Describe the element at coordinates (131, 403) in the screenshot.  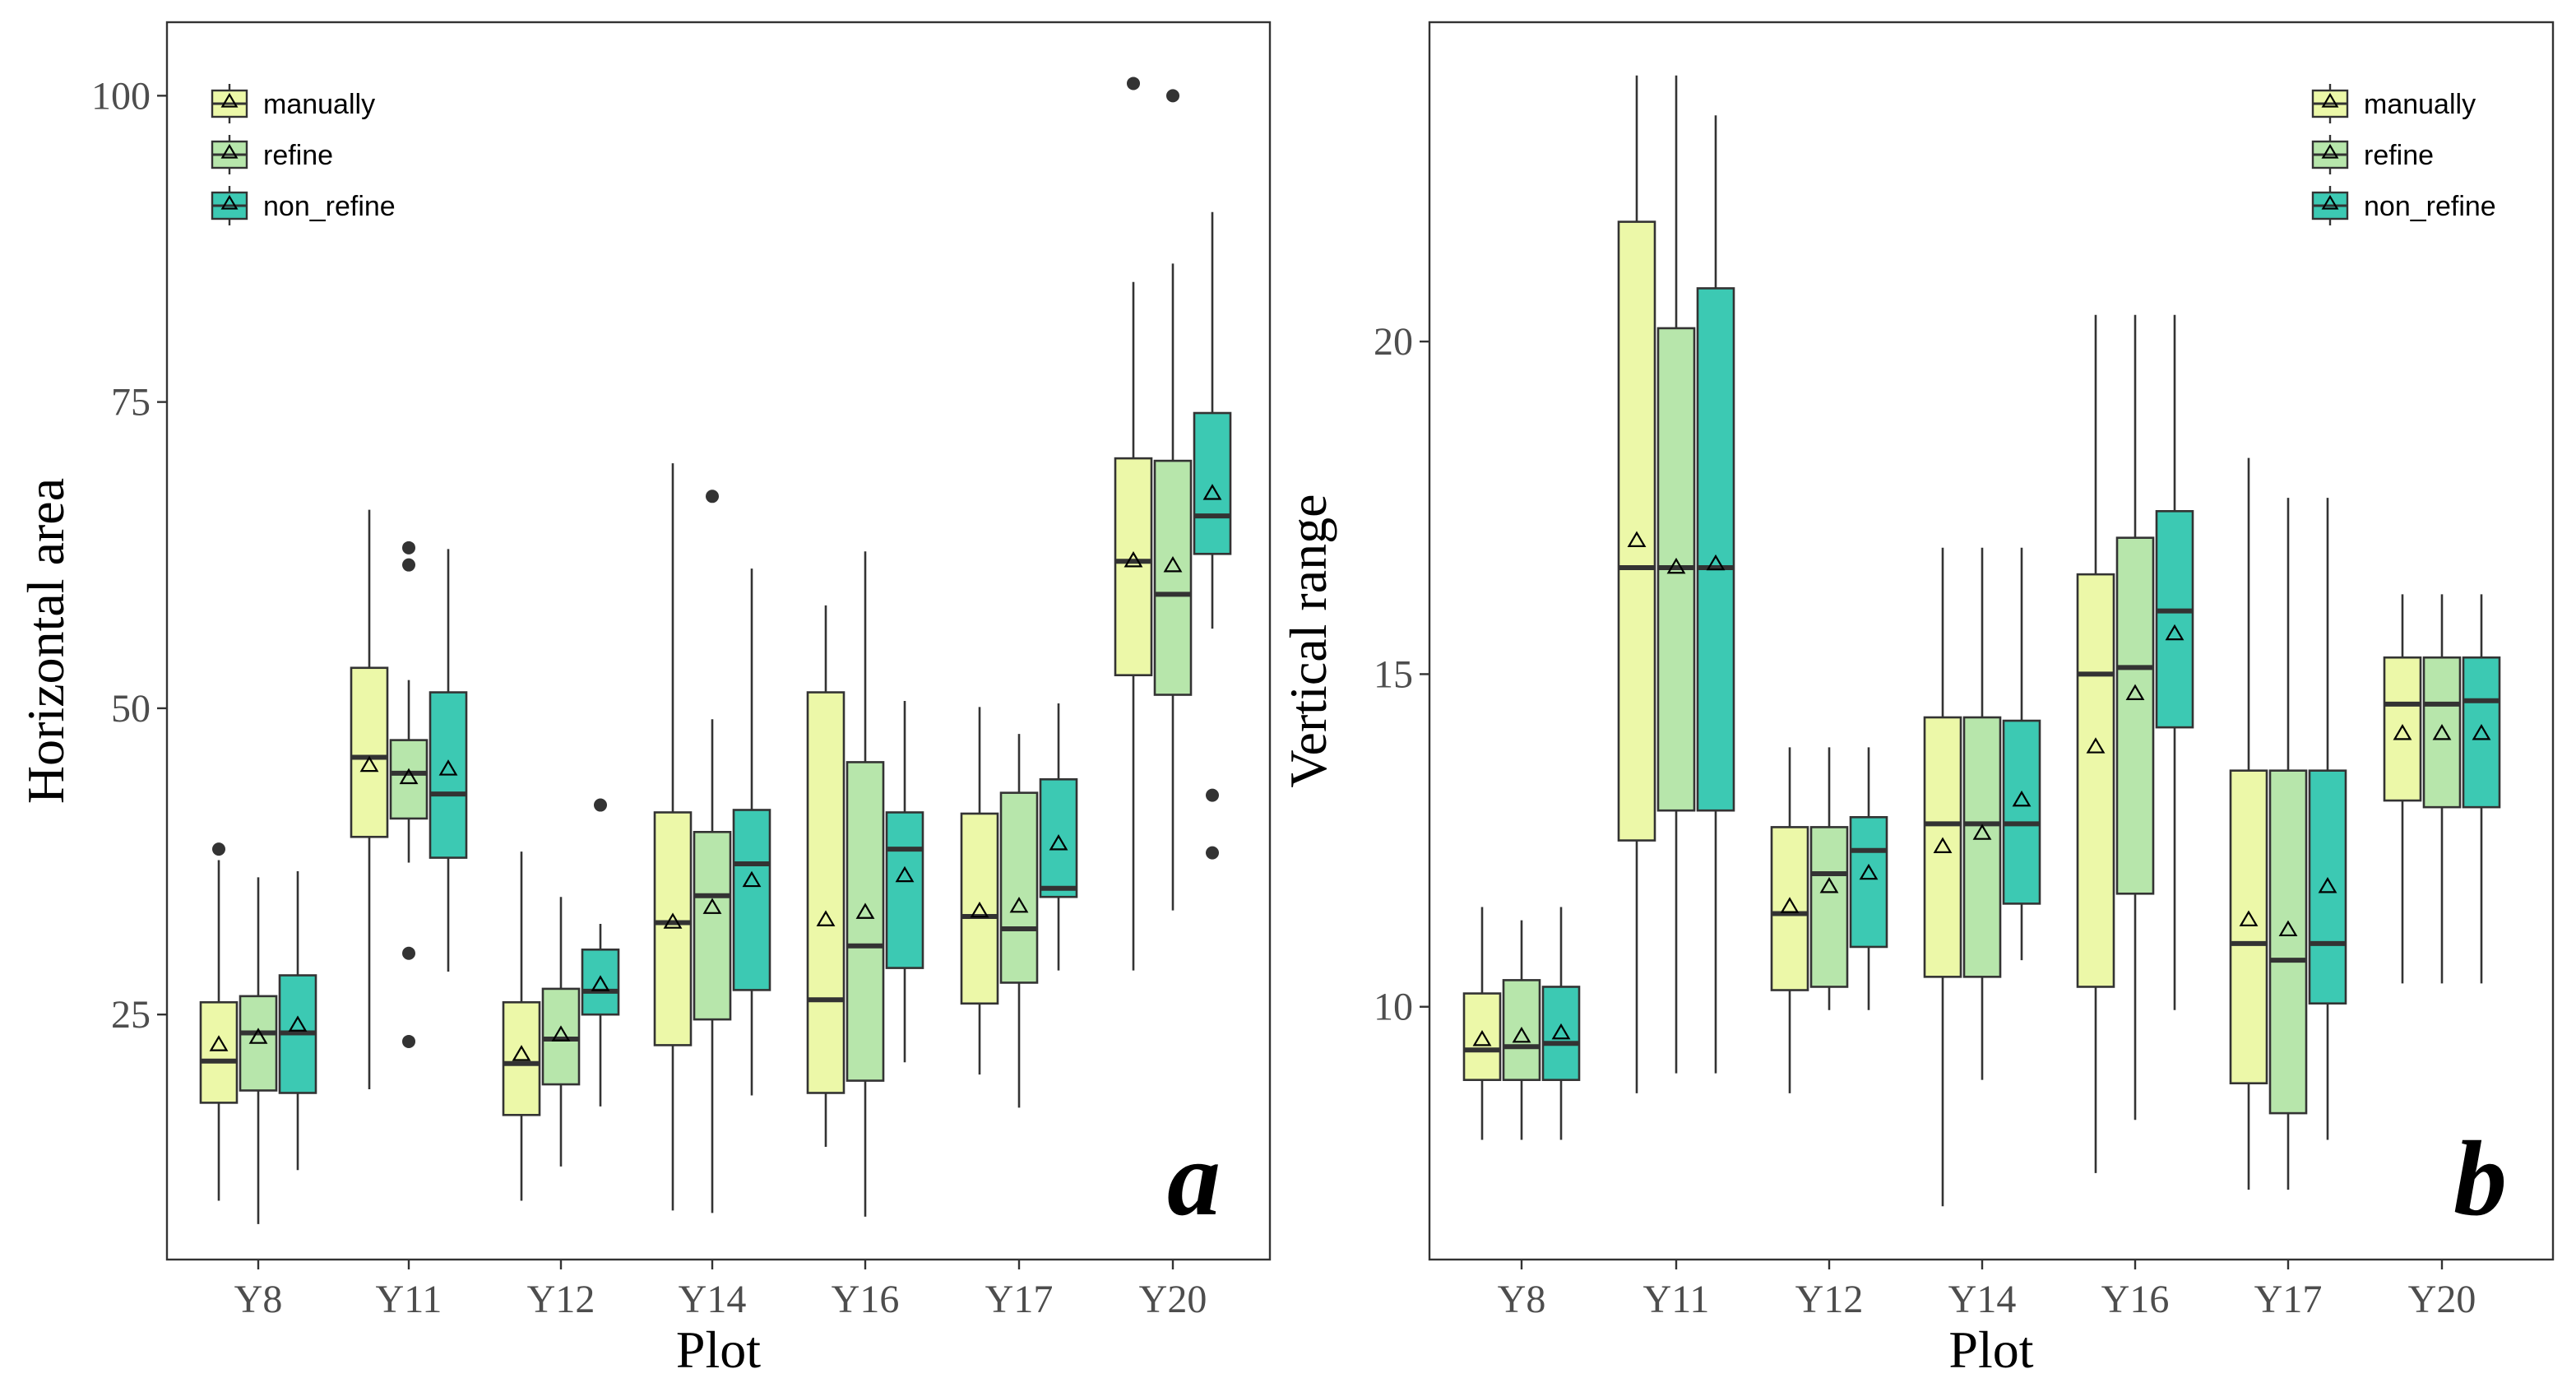
I see `y-tick-label: 75` at that location.